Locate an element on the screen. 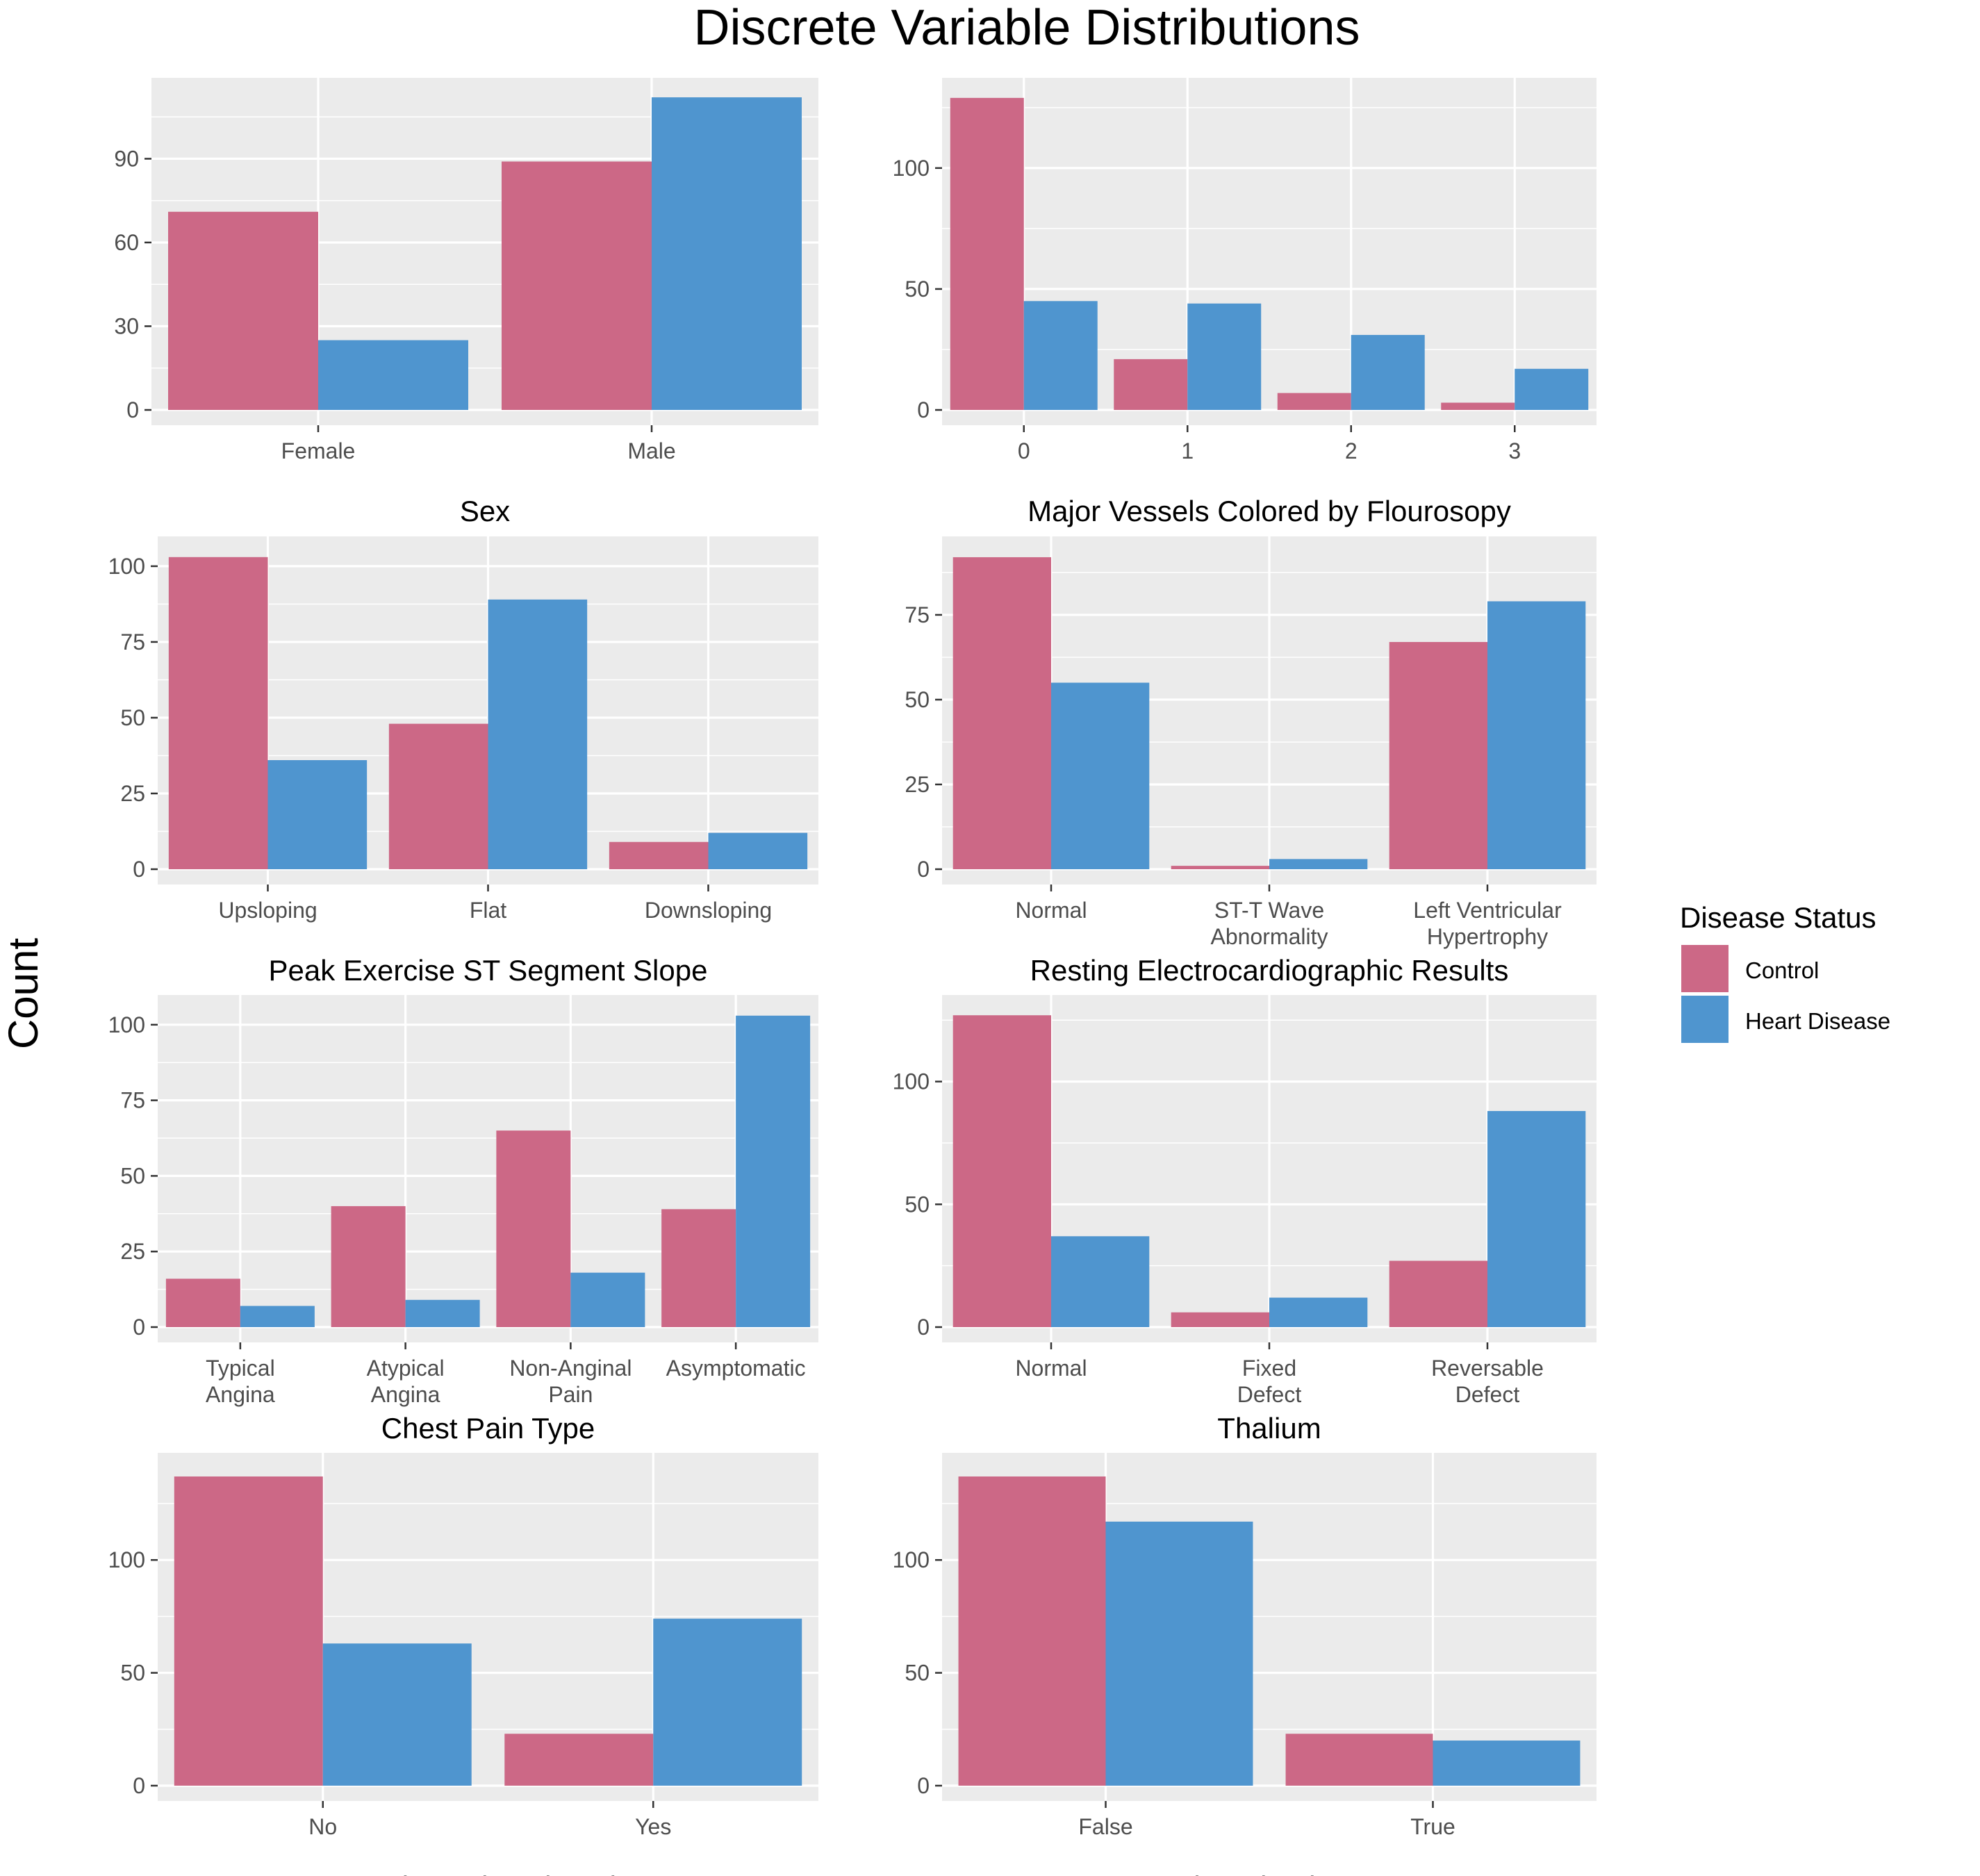 The height and width of the screenshot is (1876, 1980). x-tick-label: Non-Anginal is located at coordinates (571, 1368).